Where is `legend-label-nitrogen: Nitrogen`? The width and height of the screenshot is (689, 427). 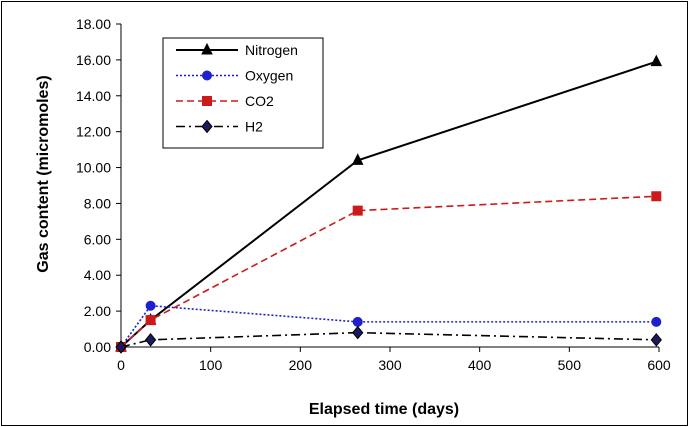 legend-label-nitrogen: Nitrogen is located at coordinates (271, 50).